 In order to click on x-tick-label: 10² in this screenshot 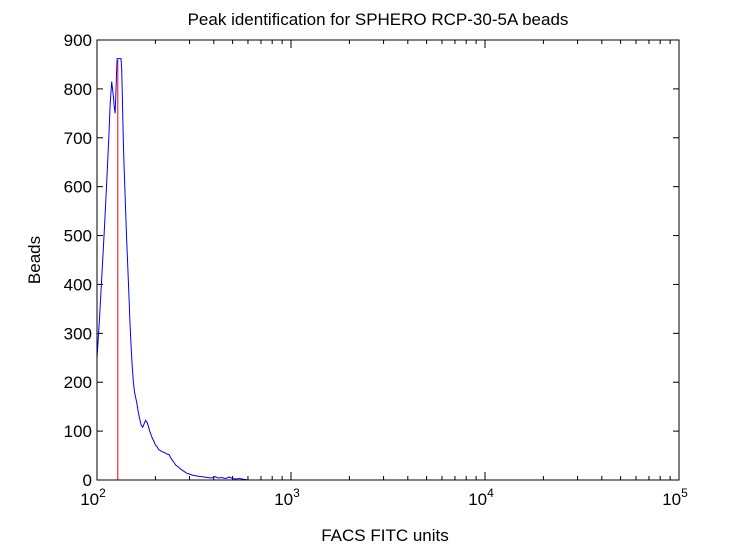, I will do `click(93, 497)`.